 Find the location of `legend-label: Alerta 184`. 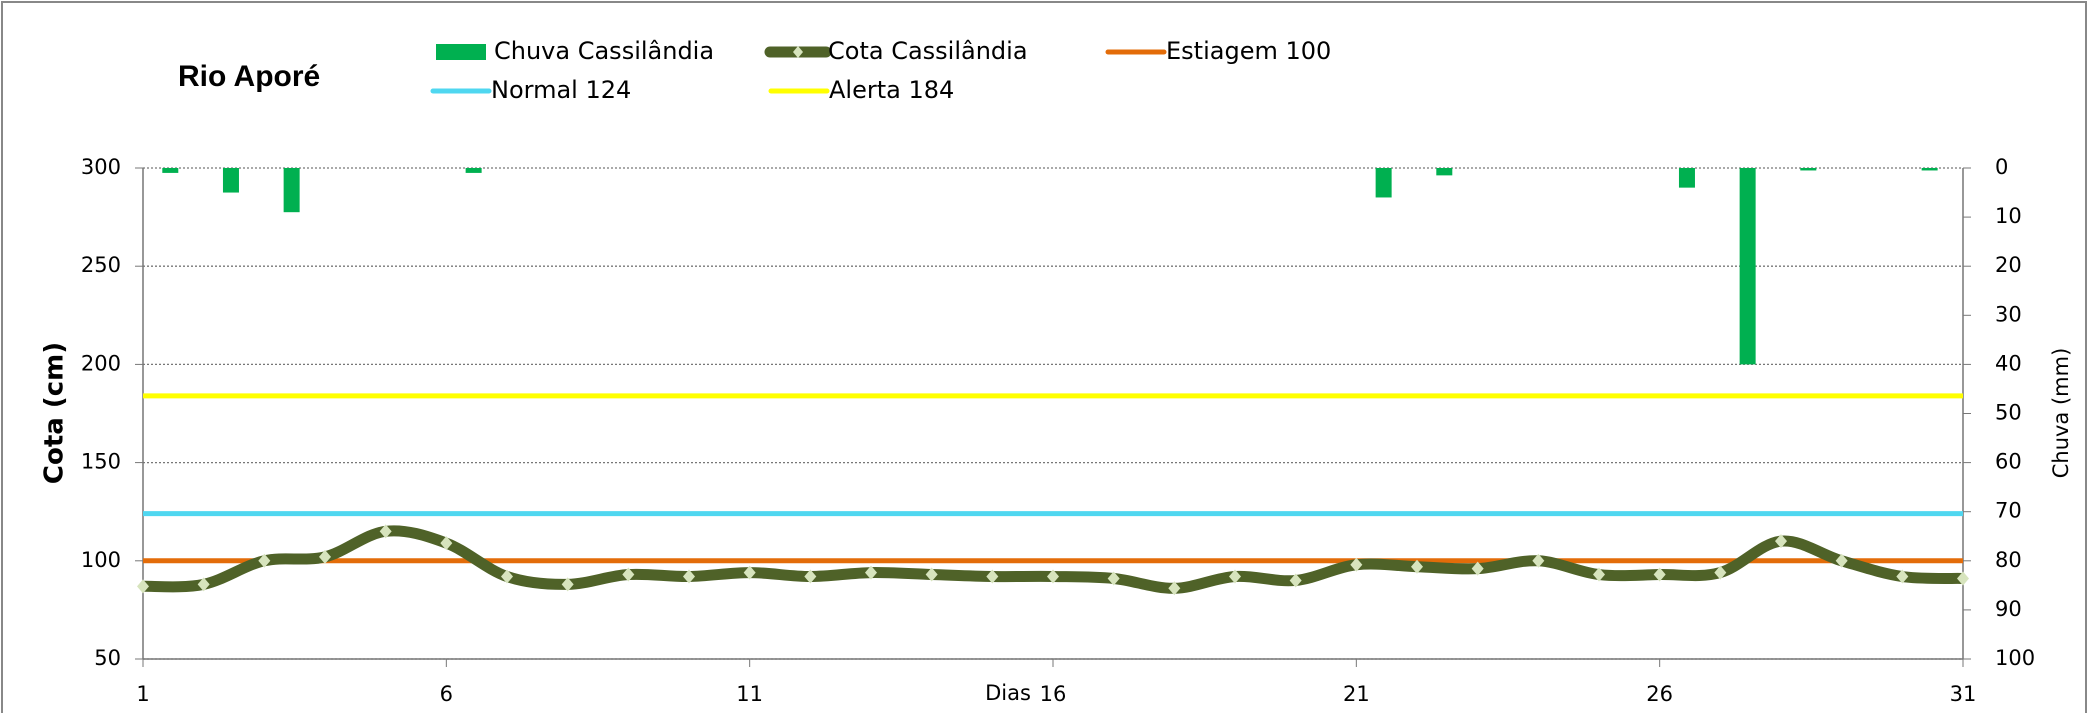

legend-label: Alerta 184 is located at coordinates (891, 90).